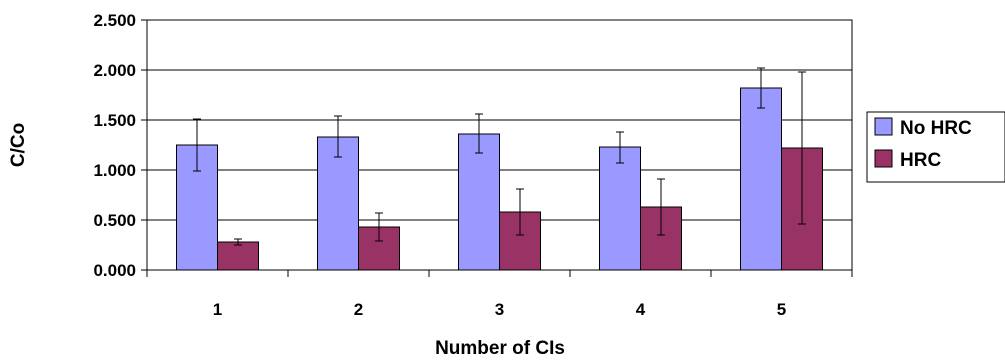  What do you see at coordinates (500, 348) in the screenshot?
I see `x-axis-title: Number of CIs` at bounding box center [500, 348].